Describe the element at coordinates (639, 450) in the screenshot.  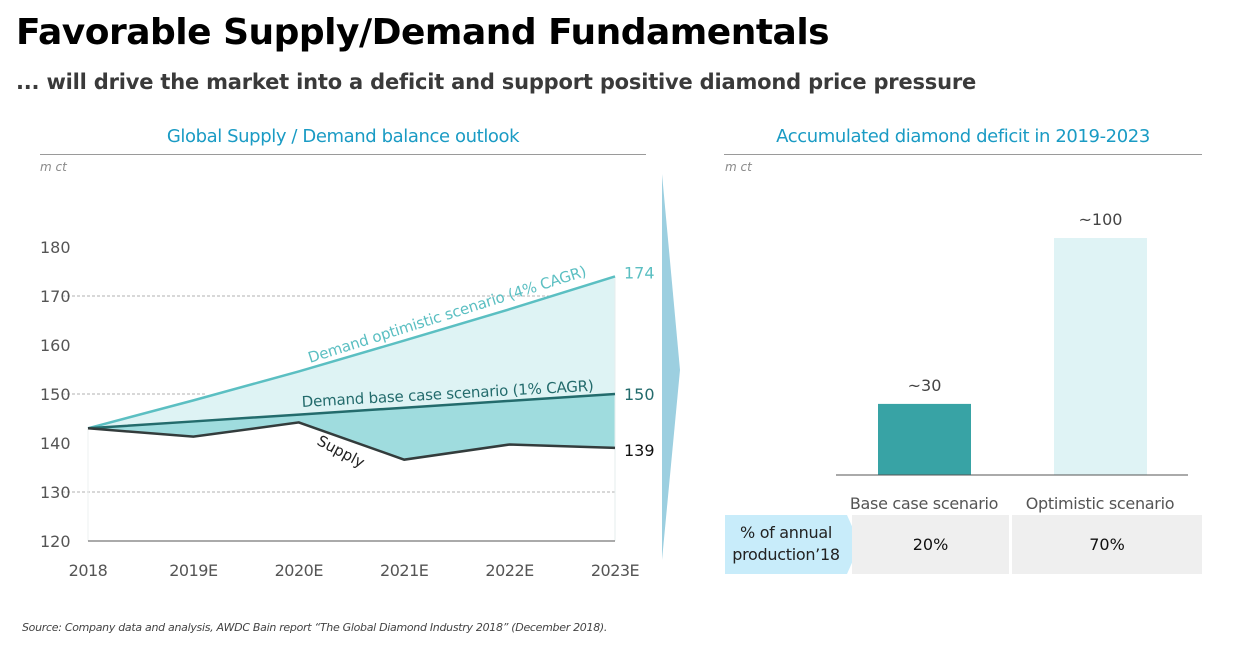
I see `end-label-supply: 139` at that location.